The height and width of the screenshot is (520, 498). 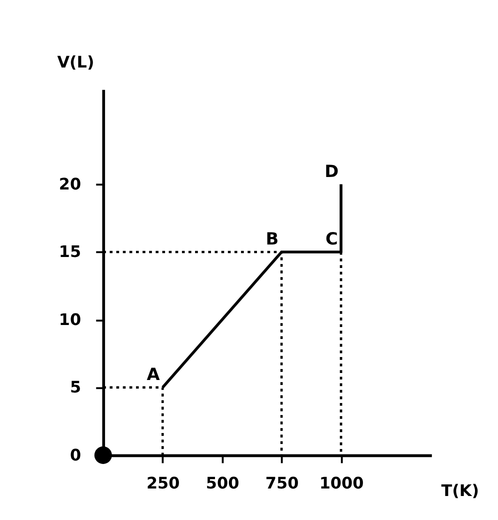 I want to click on x-tick-label: 750, so click(x=282, y=482).